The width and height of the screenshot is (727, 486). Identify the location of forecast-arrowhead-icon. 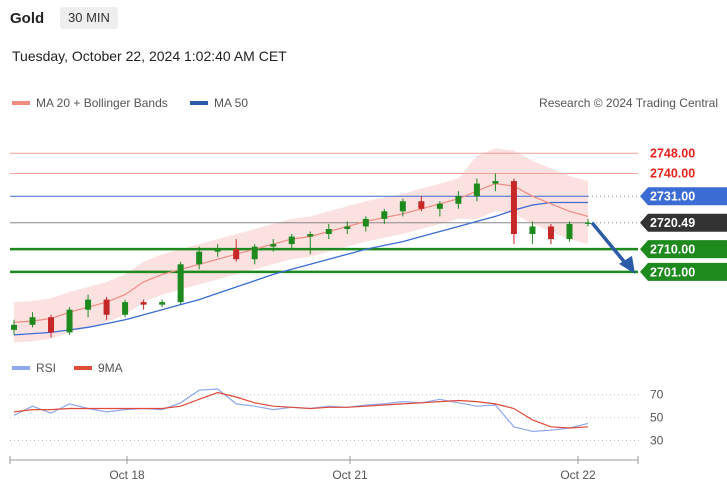
(627, 264).